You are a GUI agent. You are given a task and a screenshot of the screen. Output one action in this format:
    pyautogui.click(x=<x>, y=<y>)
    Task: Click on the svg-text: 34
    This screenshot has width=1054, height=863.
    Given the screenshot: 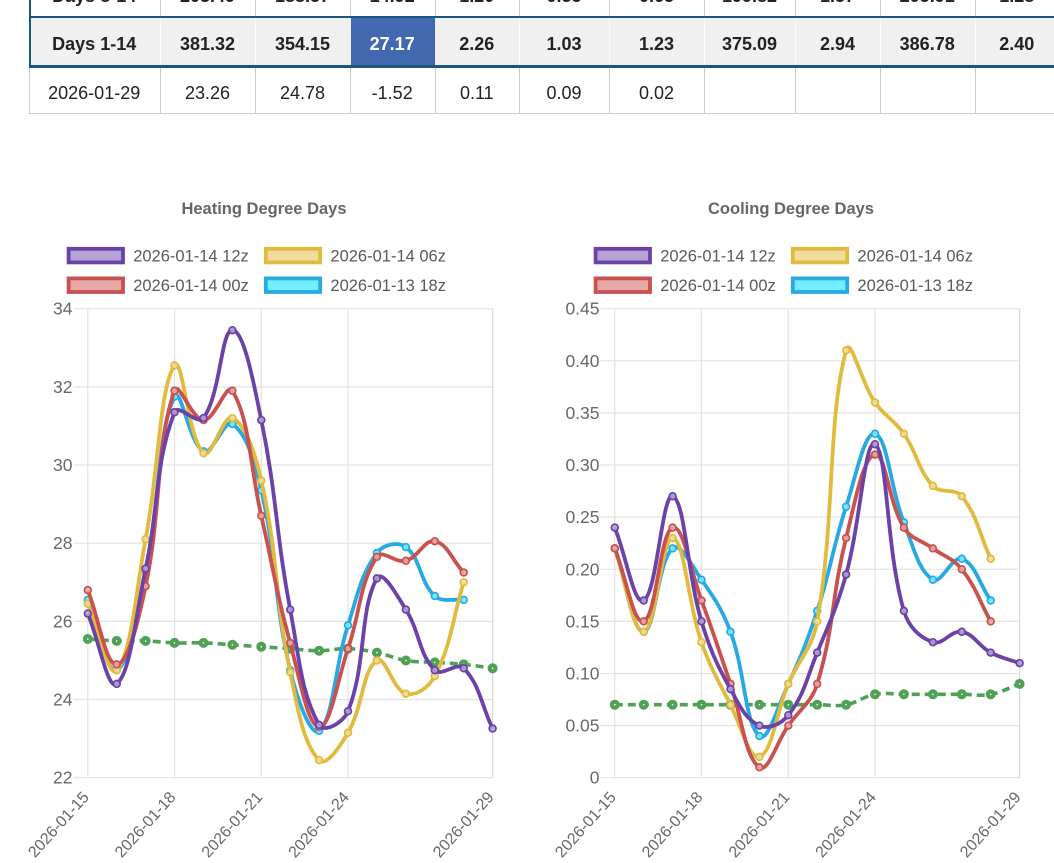 What is the action you would take?
    pyautogui.click(x=63, y=309)
    